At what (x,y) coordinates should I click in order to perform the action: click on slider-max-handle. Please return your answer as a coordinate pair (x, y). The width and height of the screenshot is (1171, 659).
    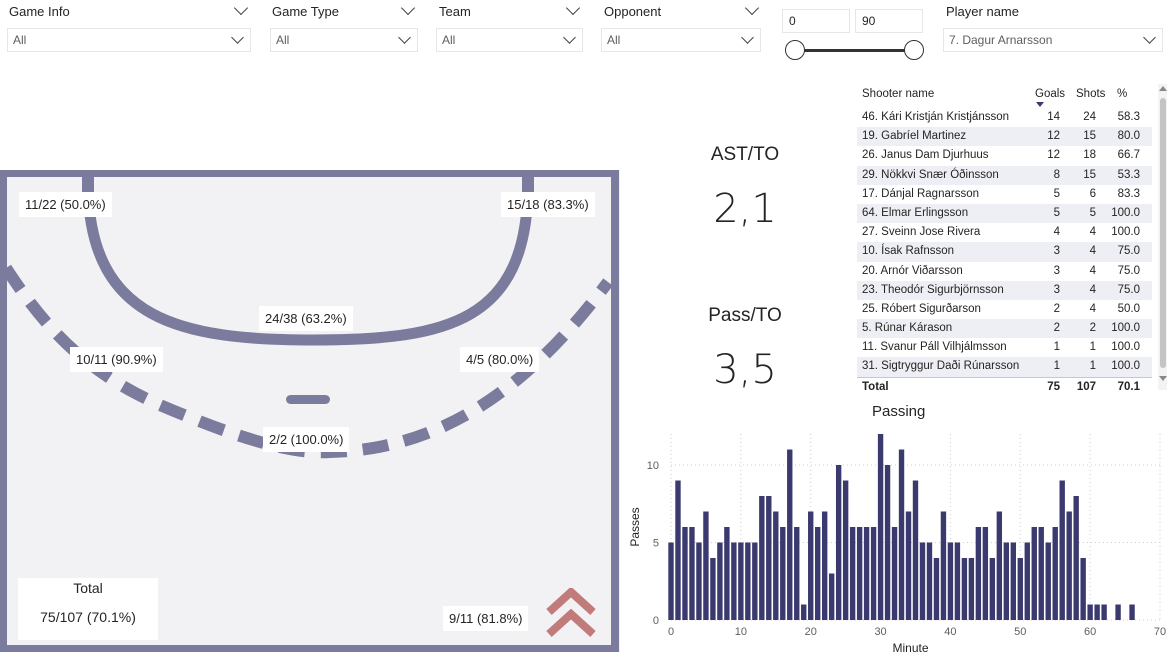
    Looking at the image, I should click on (914, 50).